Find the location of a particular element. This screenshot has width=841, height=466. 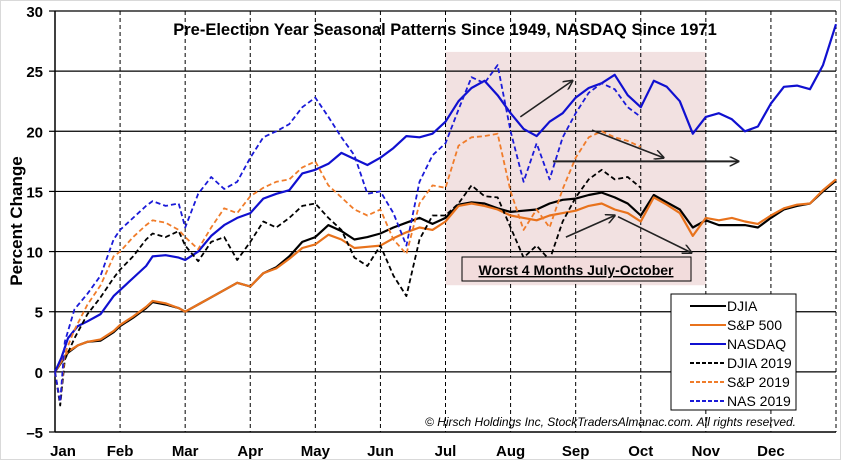

legend-entry: S&P 500 is located at coordinates (736, 325).